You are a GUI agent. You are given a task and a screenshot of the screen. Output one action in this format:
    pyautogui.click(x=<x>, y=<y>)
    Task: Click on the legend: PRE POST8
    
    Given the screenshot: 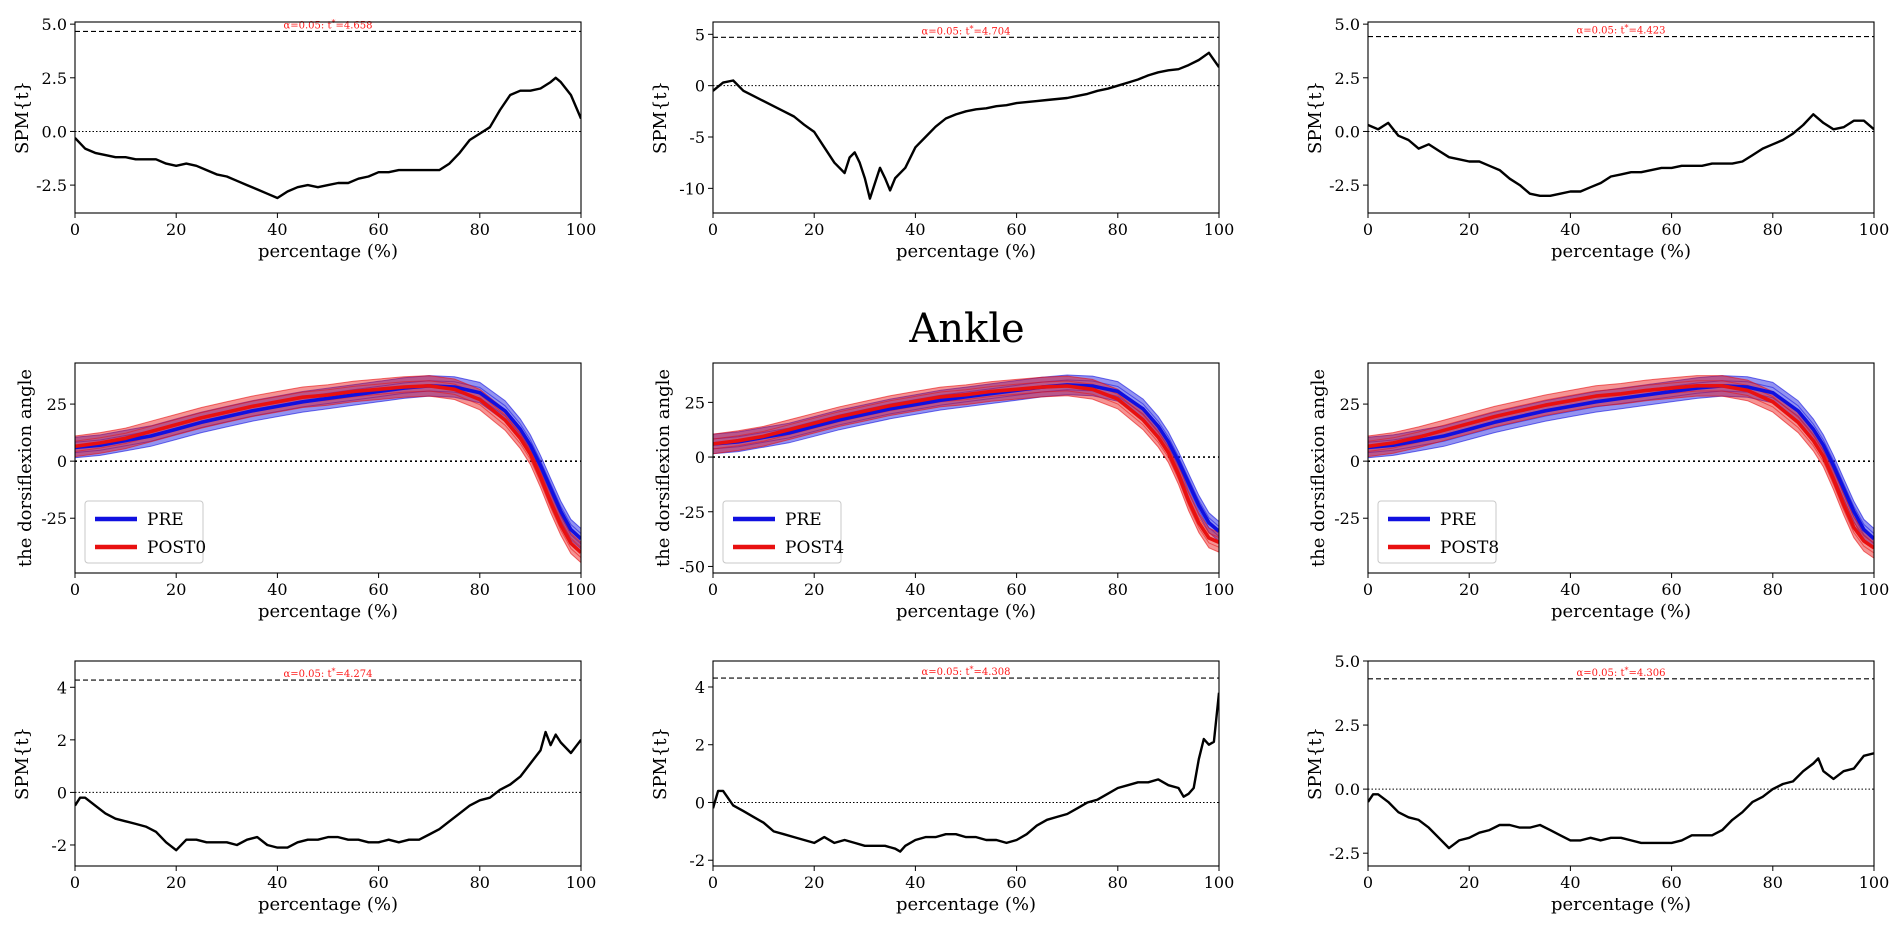 What is the action you would take?
    pyautogui.click(x=1438, y=532)
    